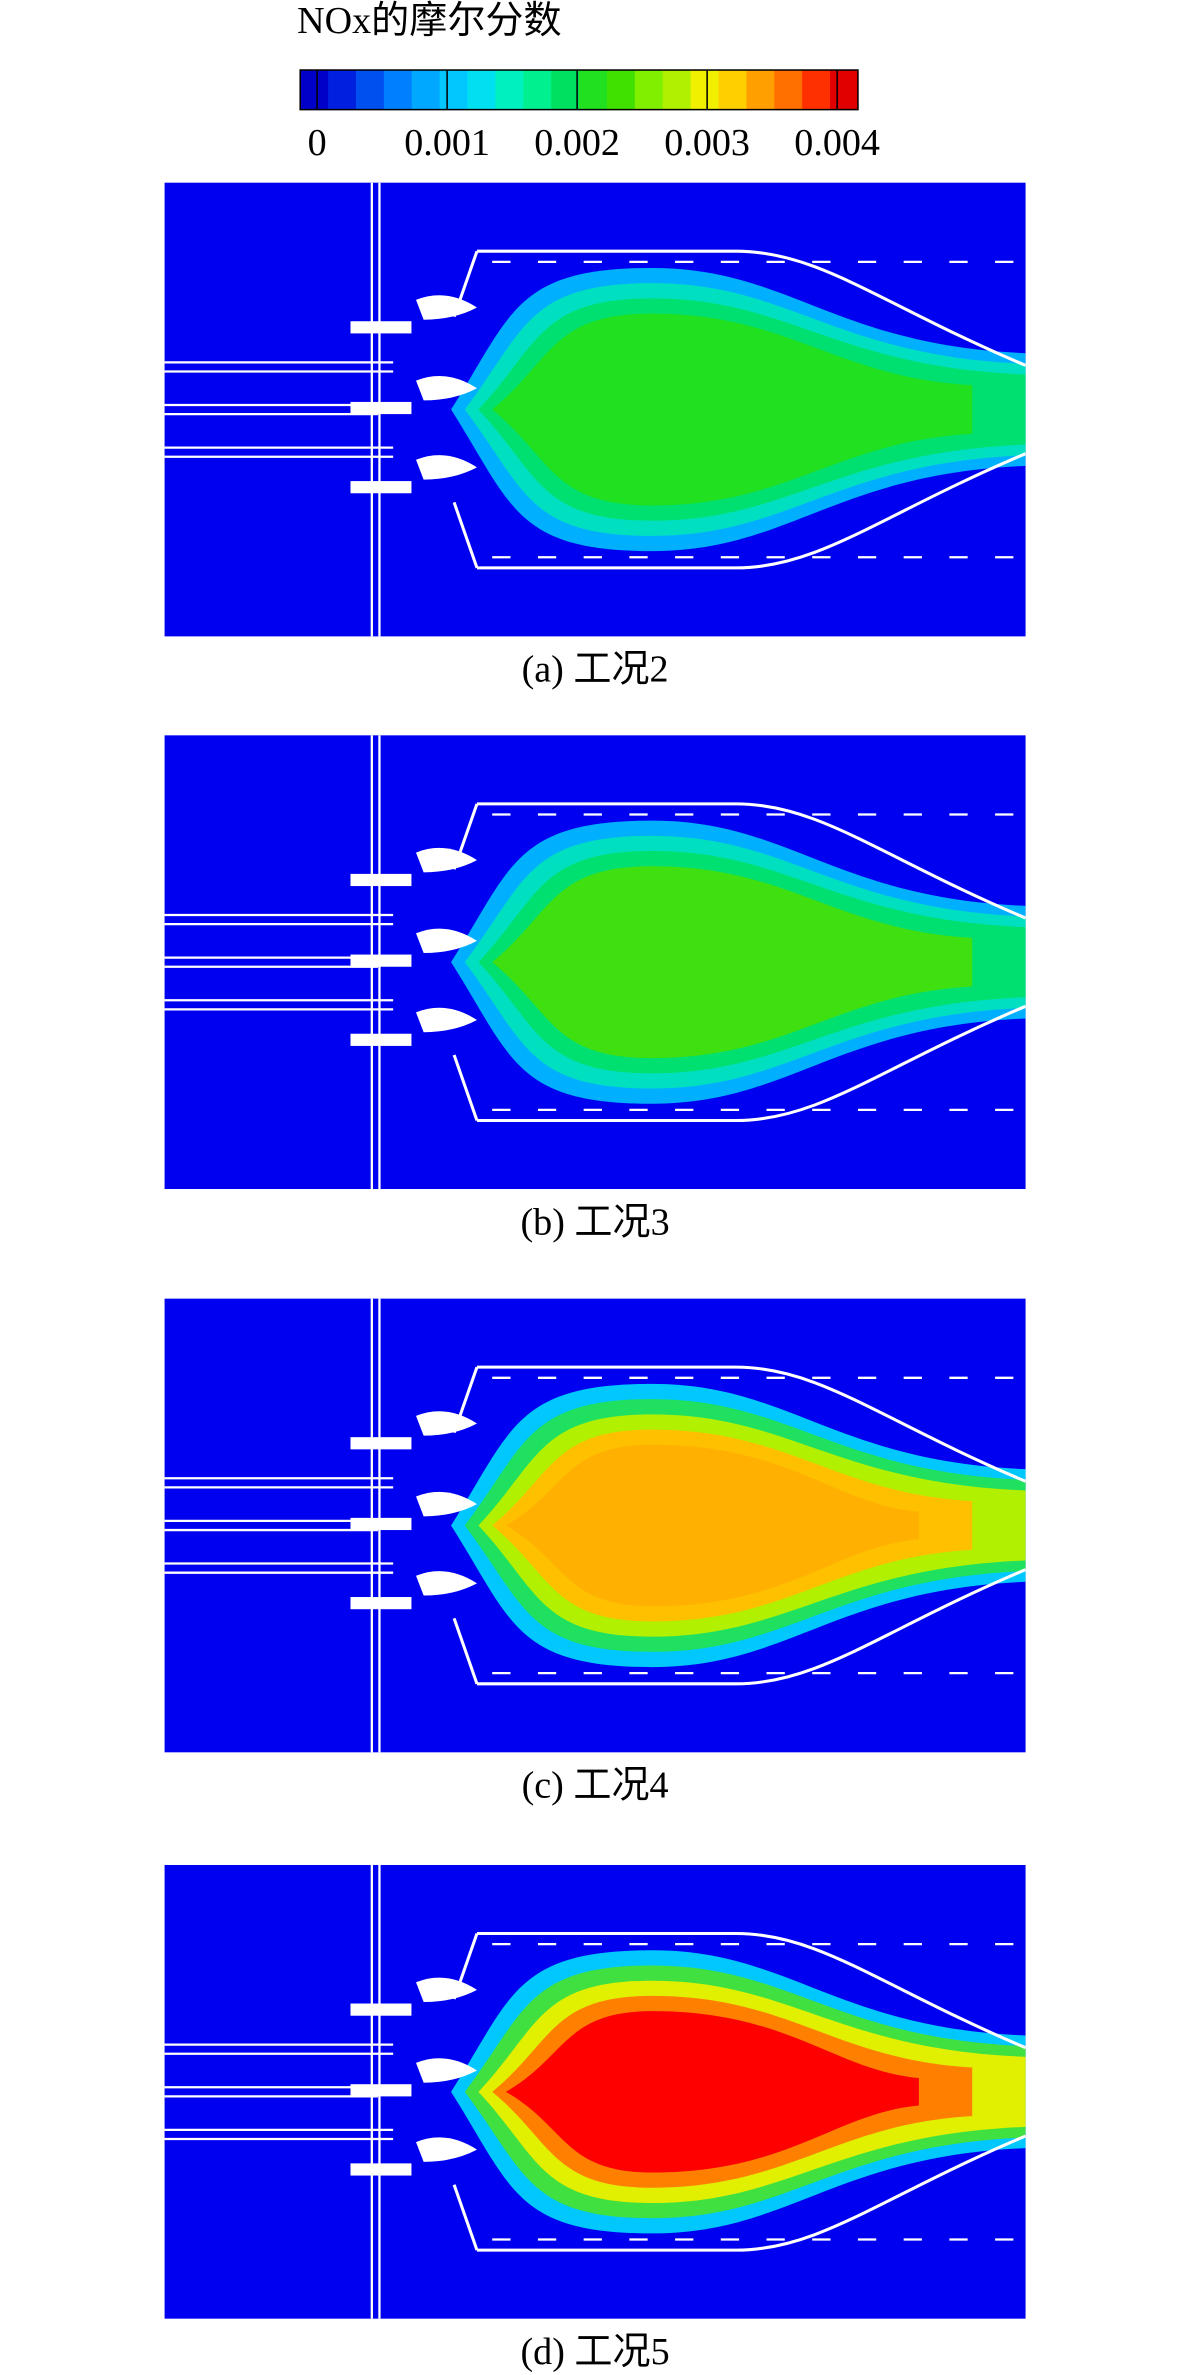 The width and height of the screenshot is (1181, 2375). I want to click on colorbar-tick-label: 0.002, so click(577, 143).